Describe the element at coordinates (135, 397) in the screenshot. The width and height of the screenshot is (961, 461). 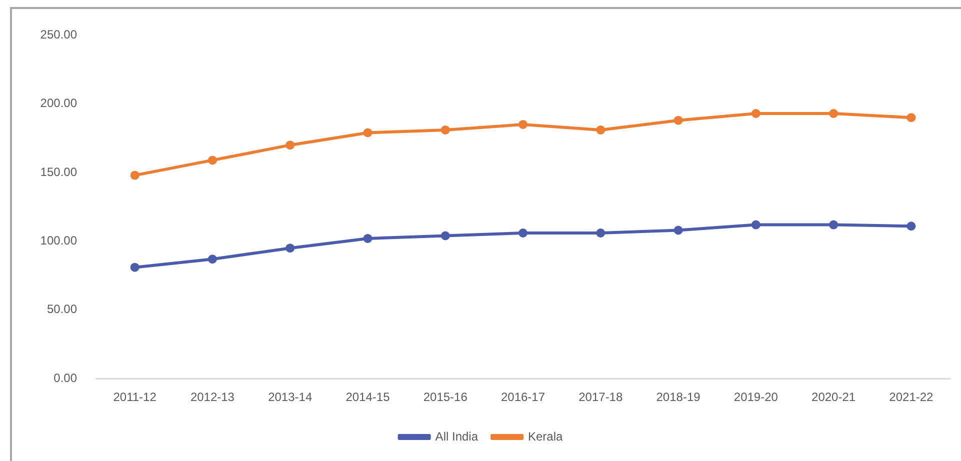
I see `x-tick-label: 2011-12` at that location.